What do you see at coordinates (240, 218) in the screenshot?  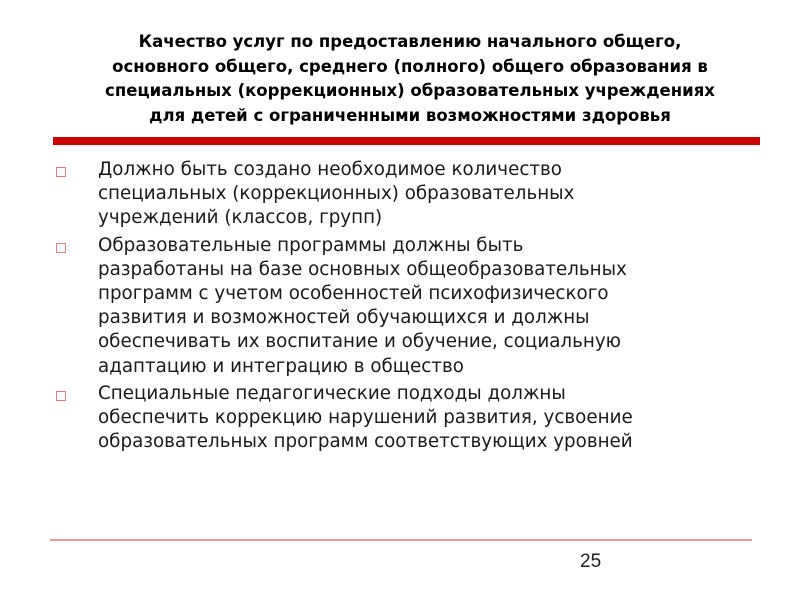 I see `bullet-text: учреждений (классов, групп)` at bounding box center [240, 218].